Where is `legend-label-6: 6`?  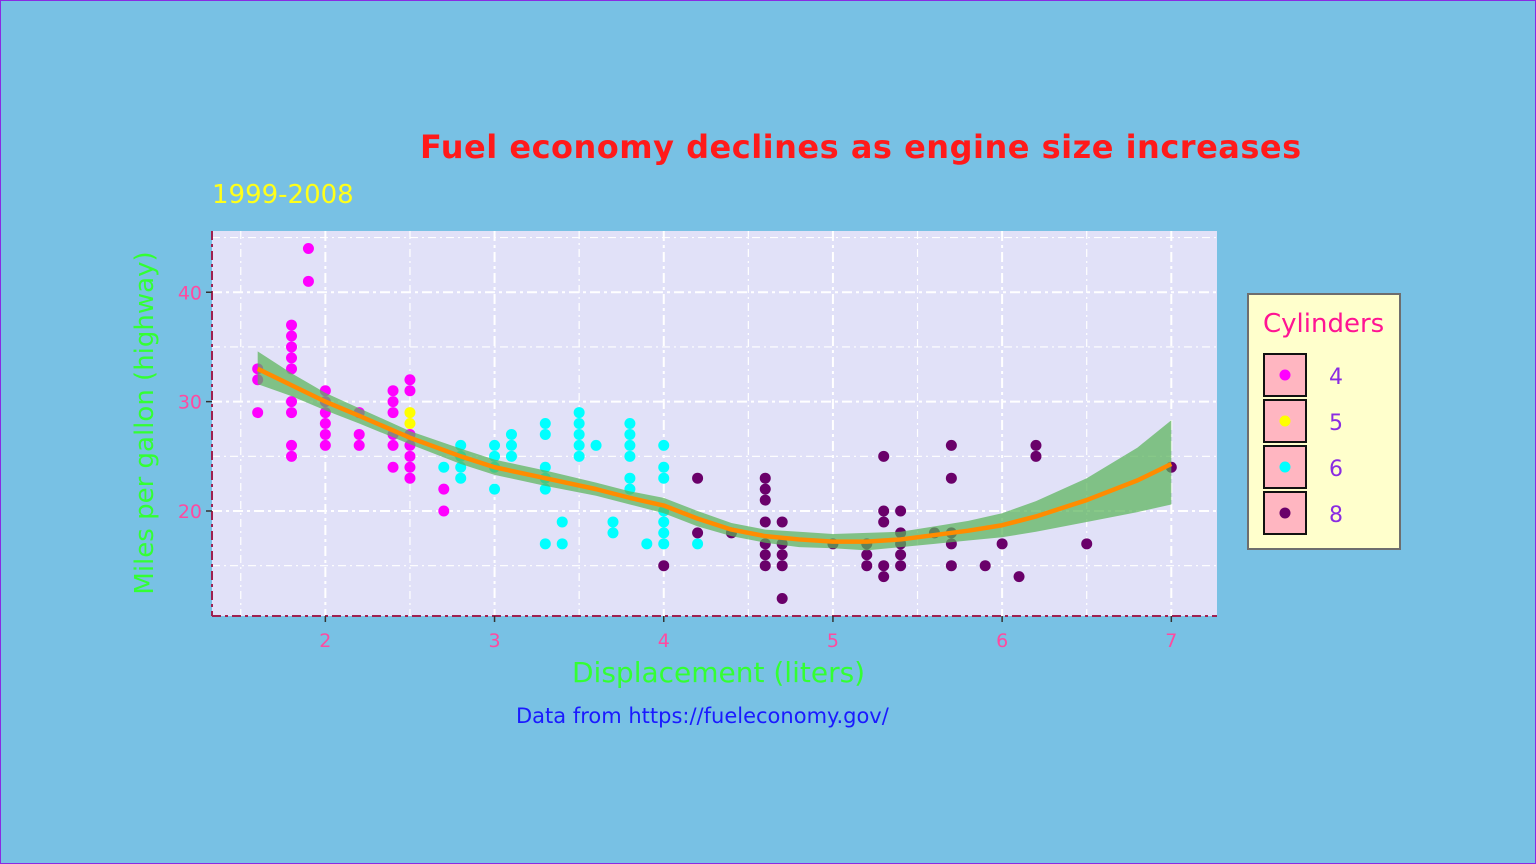 legend-label-6: 6 is located at coordinates (1336, 469).